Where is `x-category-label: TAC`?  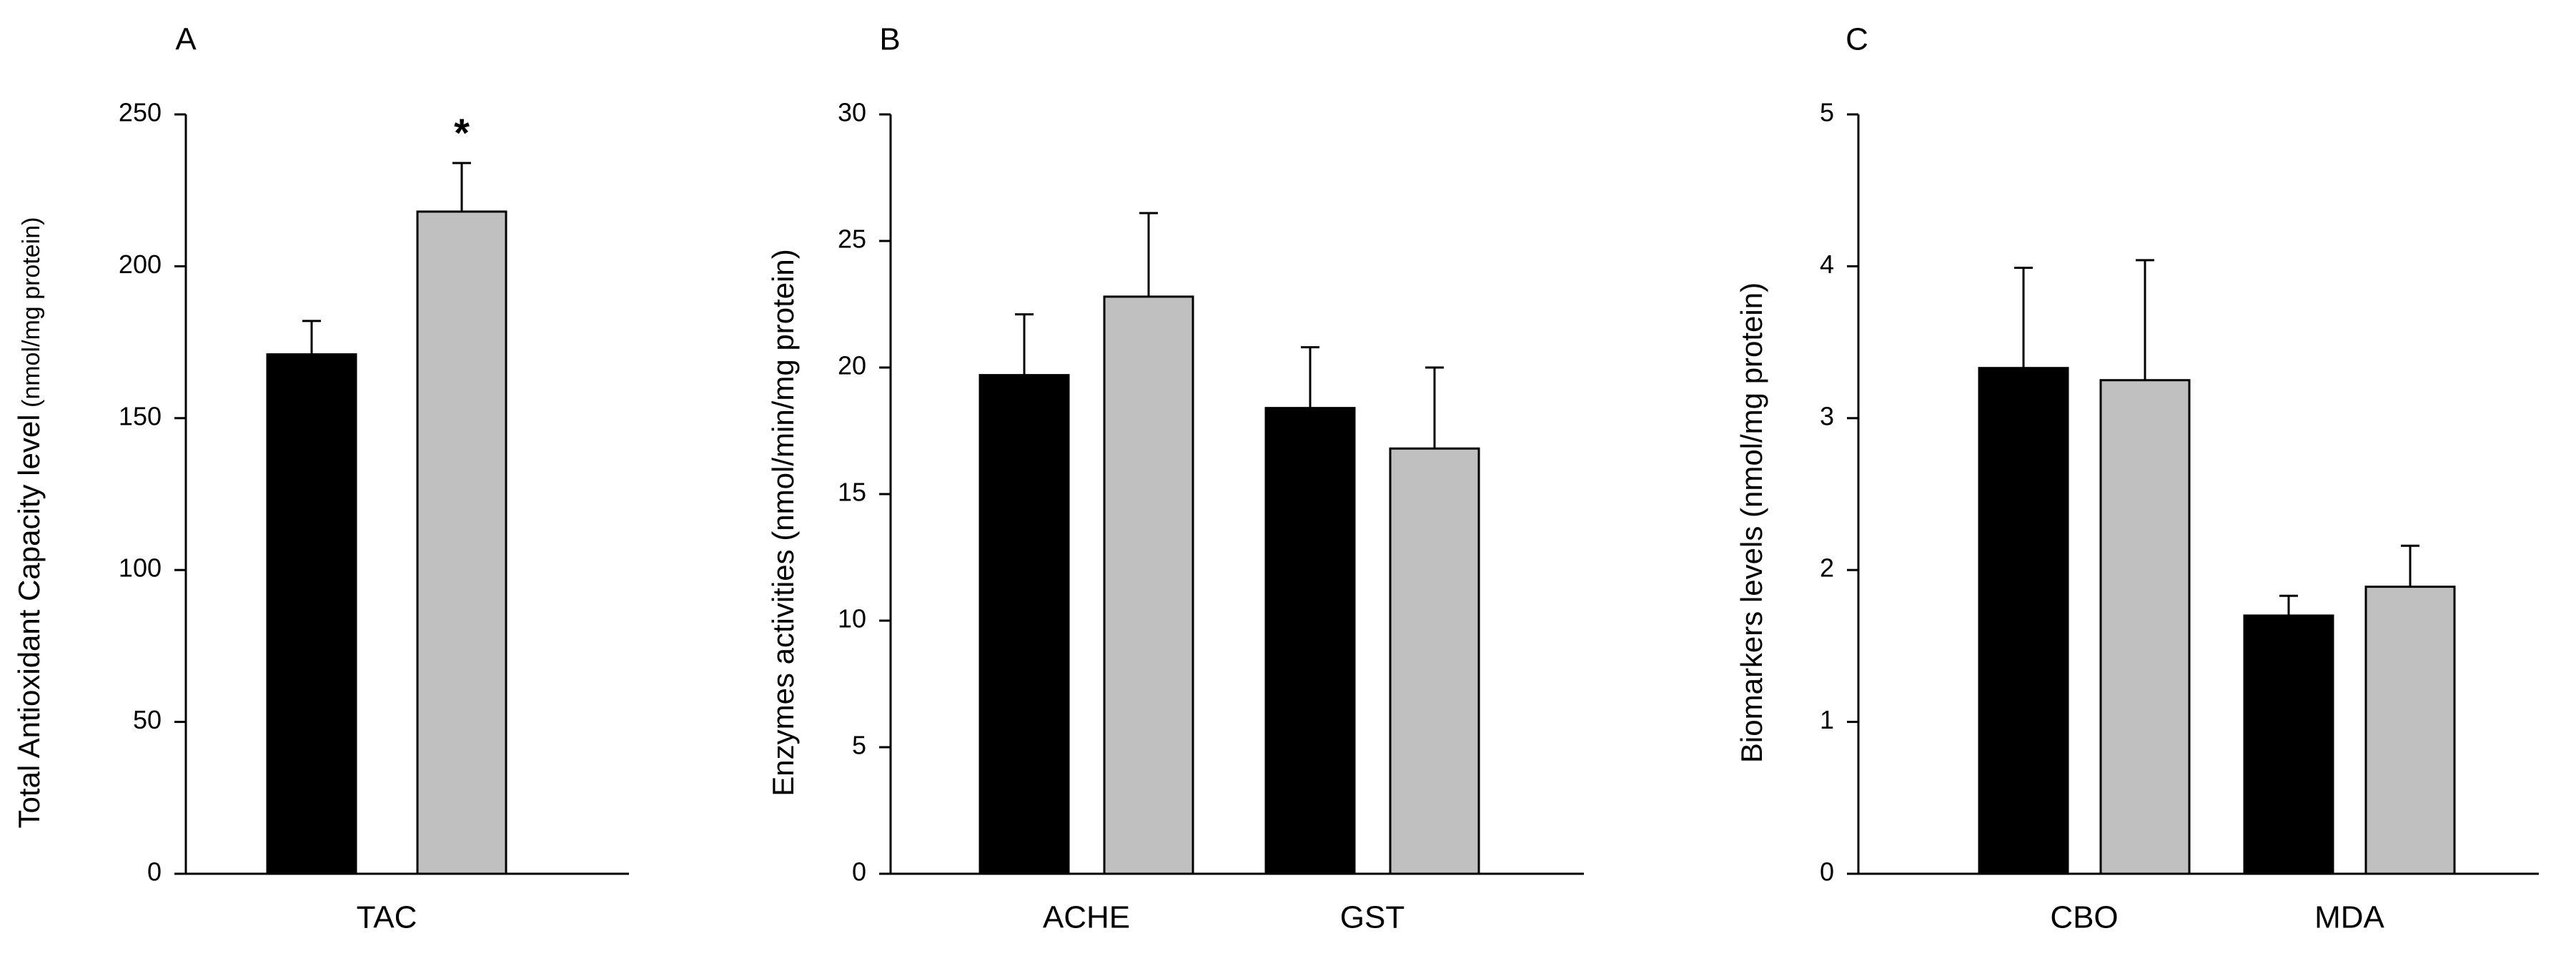
x-category-label: TAC is located at coordinates (387, 917).